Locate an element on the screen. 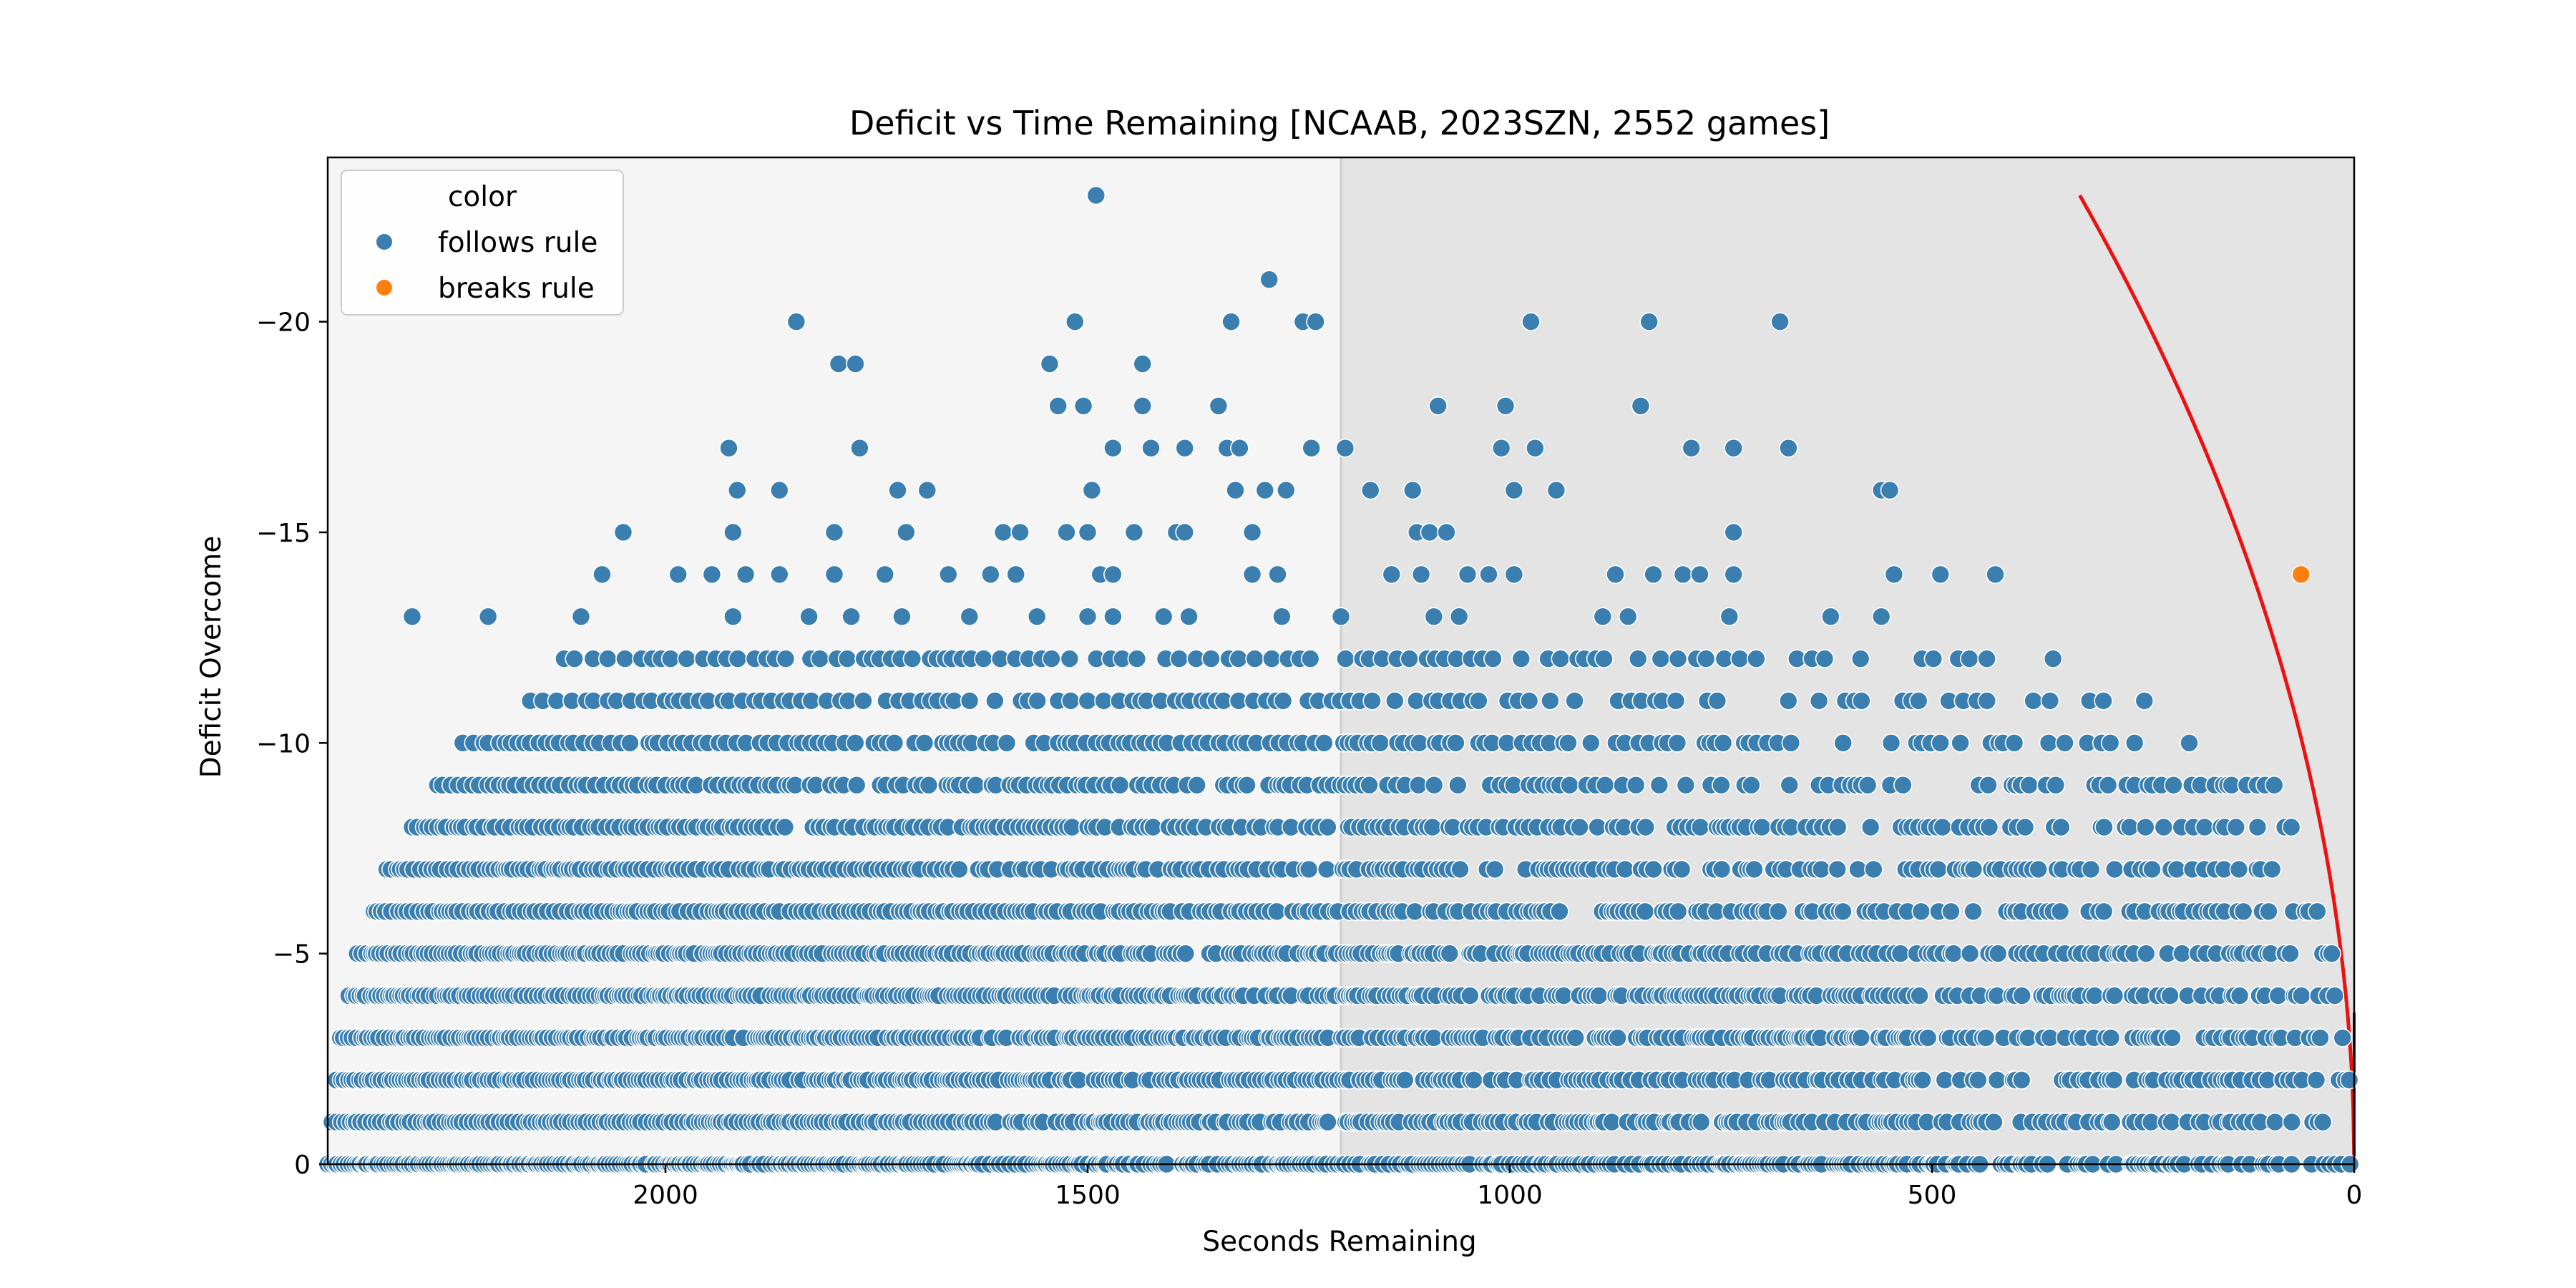 The width and height of the screenshot is (2576, 1288). x-tick-label: 2000 is located at coordinates (665, 1195).